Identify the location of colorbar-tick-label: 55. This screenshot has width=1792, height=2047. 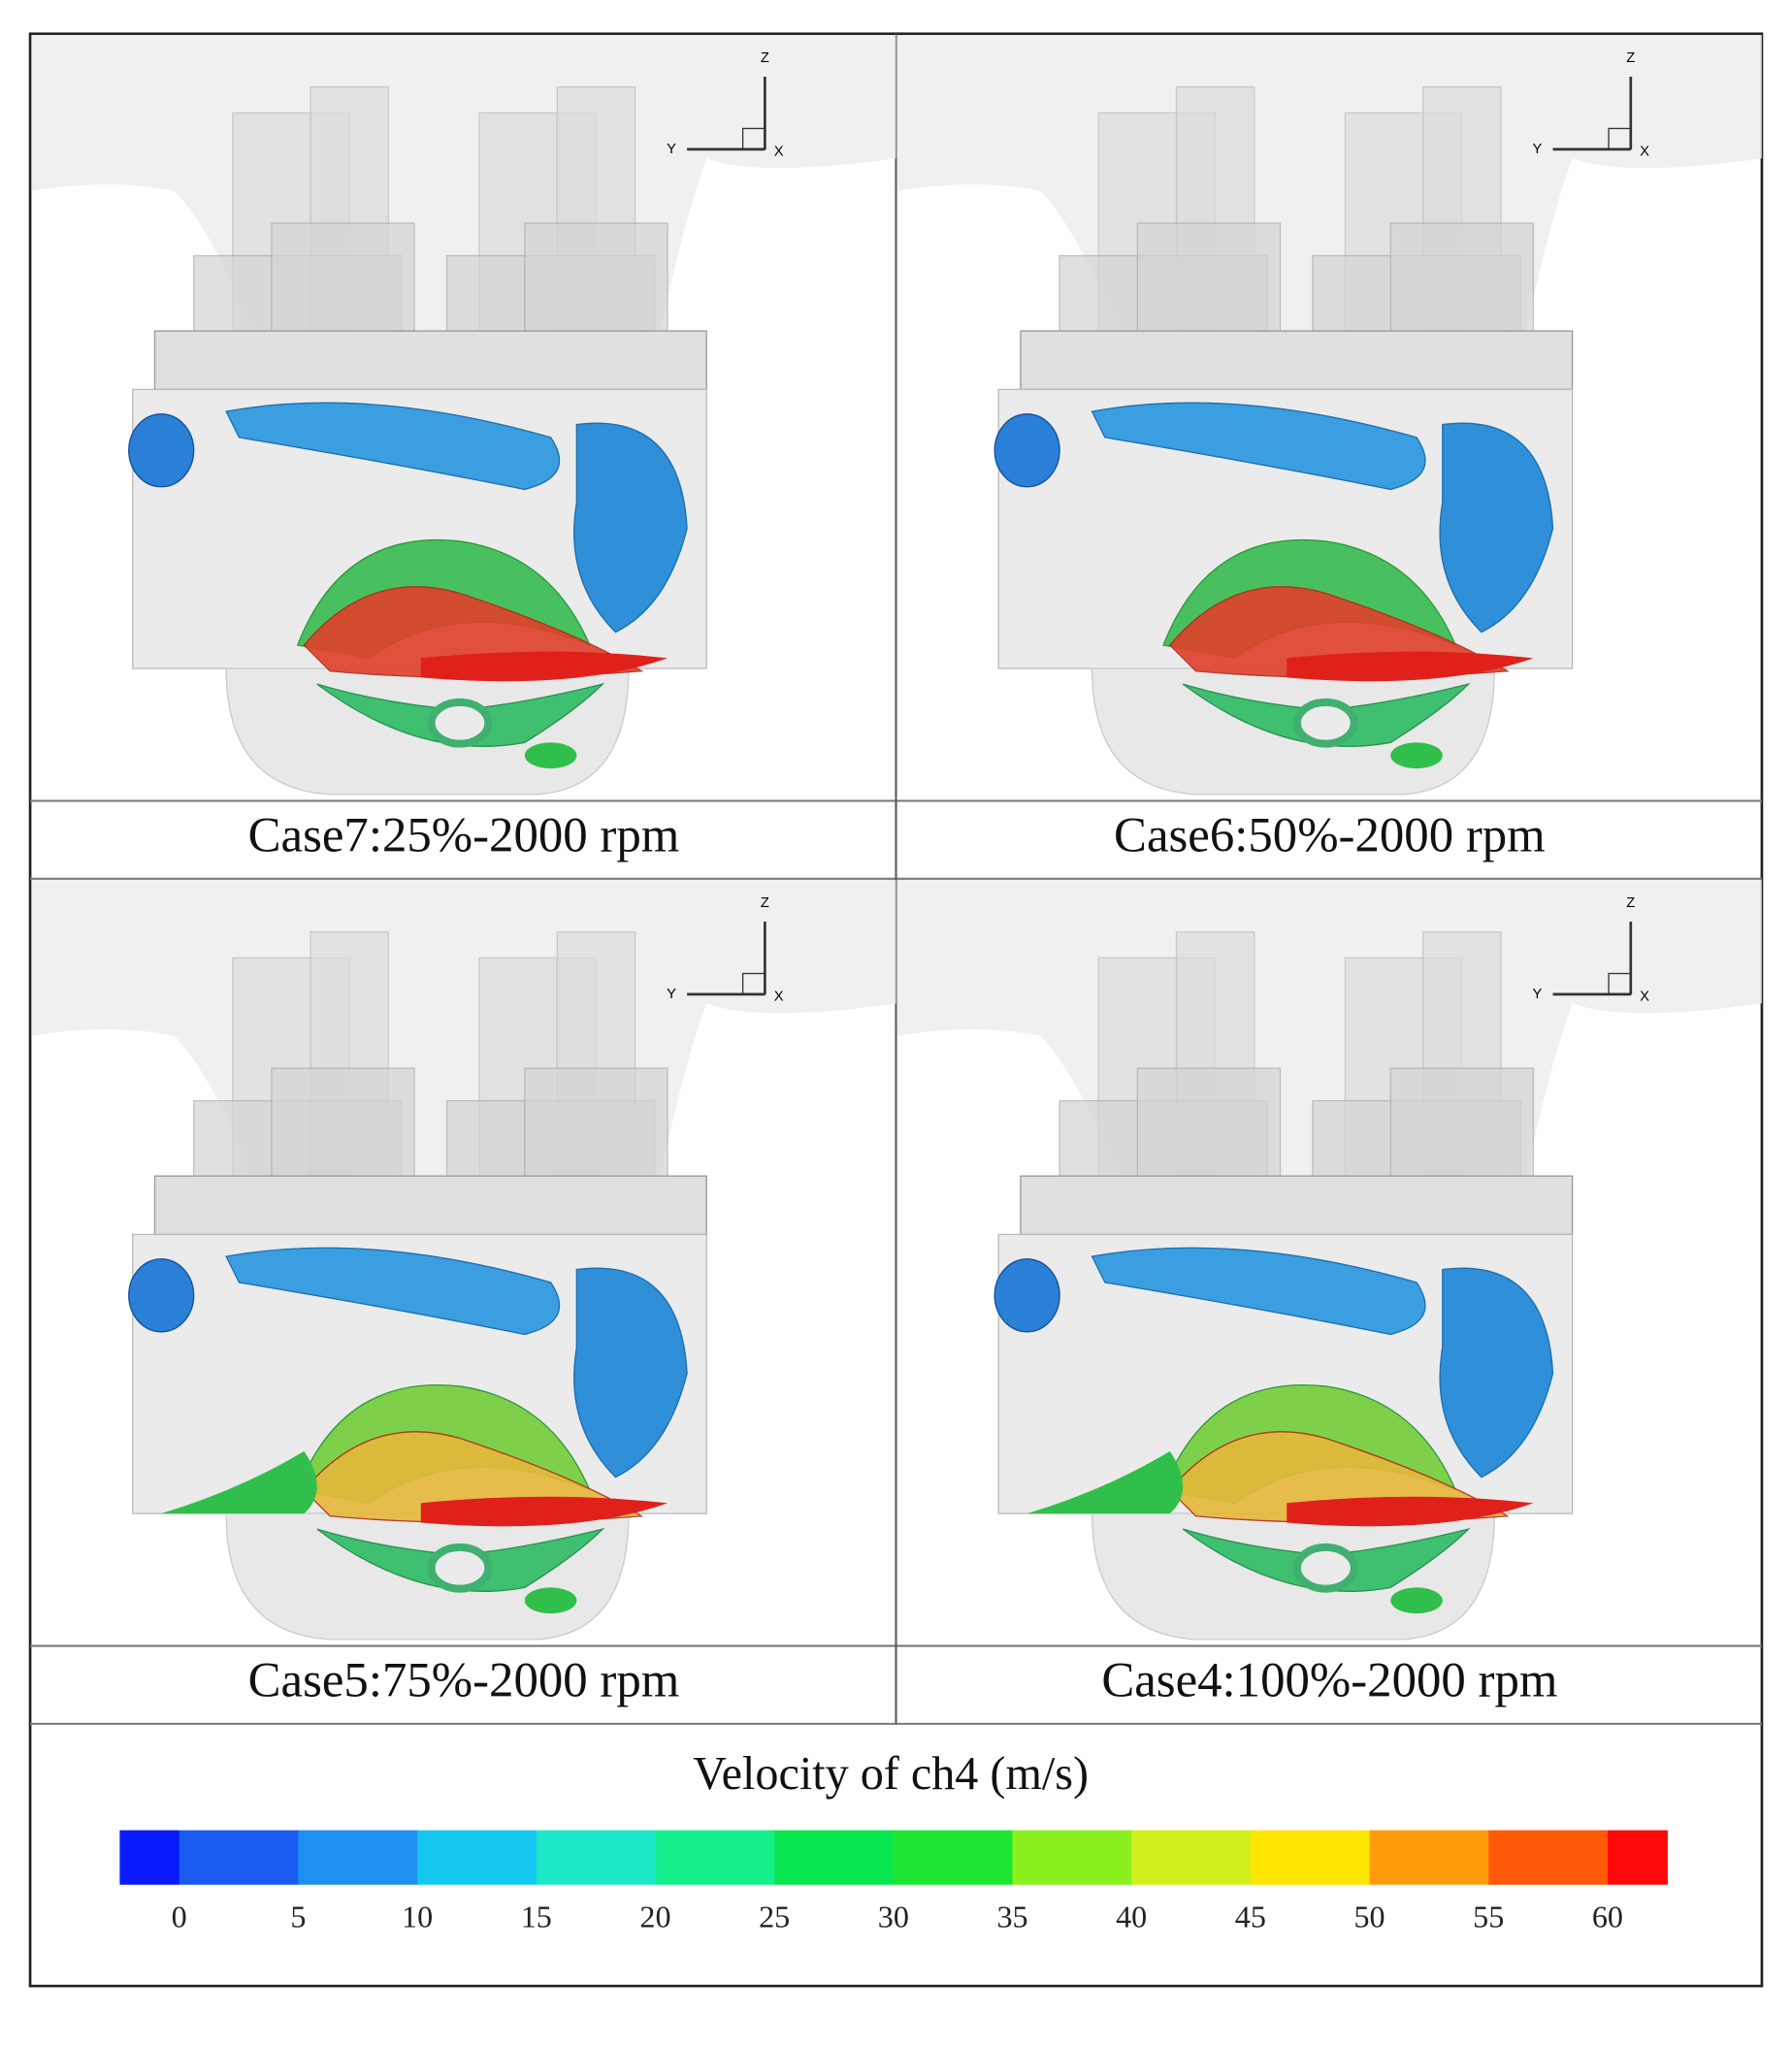
(1488, 1916).